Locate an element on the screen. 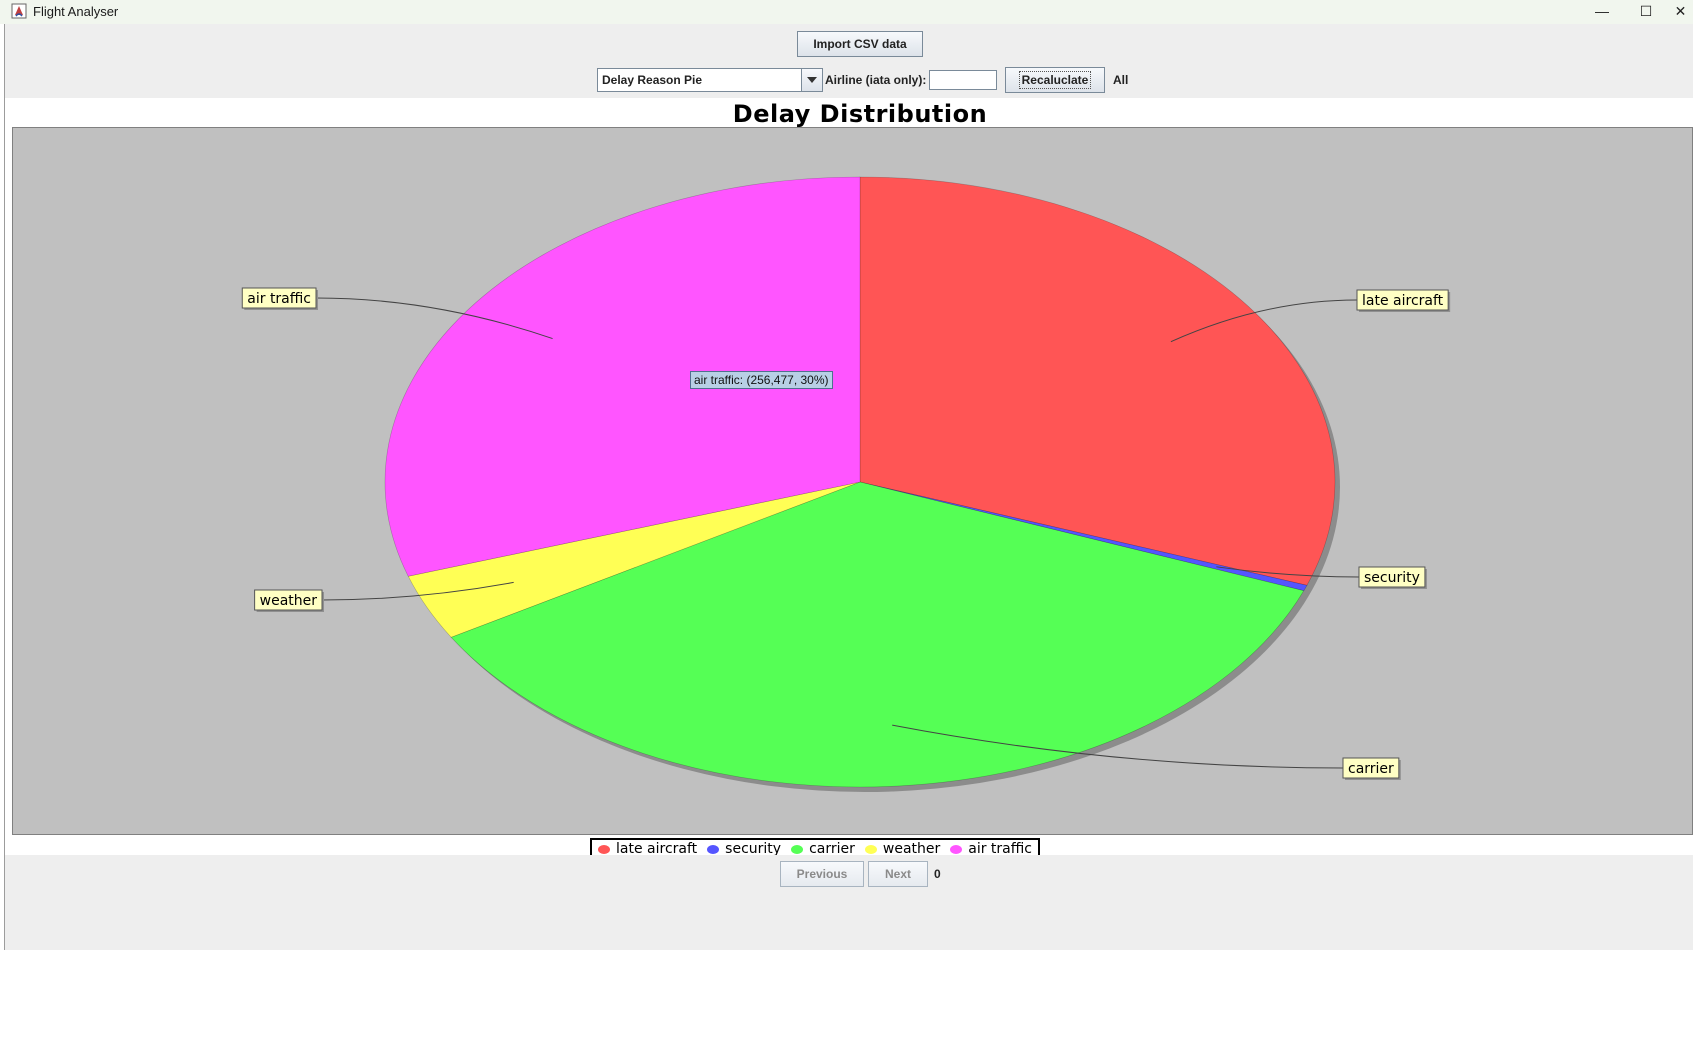  page-number: 0 is located at coordinates (937, 874).